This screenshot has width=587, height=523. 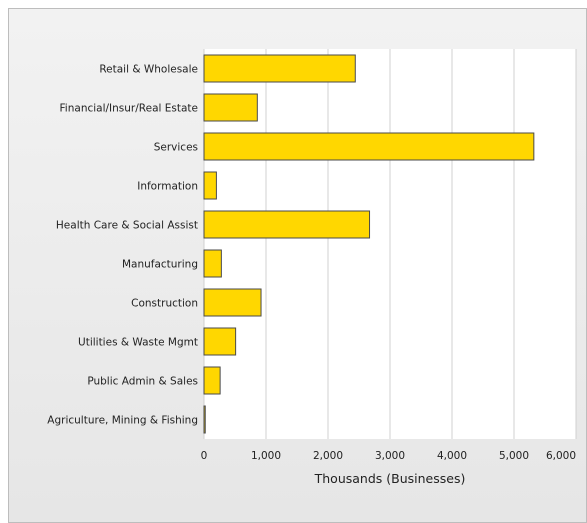 What do you see at coordinates (129, 109) in the screenshot?
I see `category-label: Financial/Insur/Real Estate` at bounding box center [129, 109].